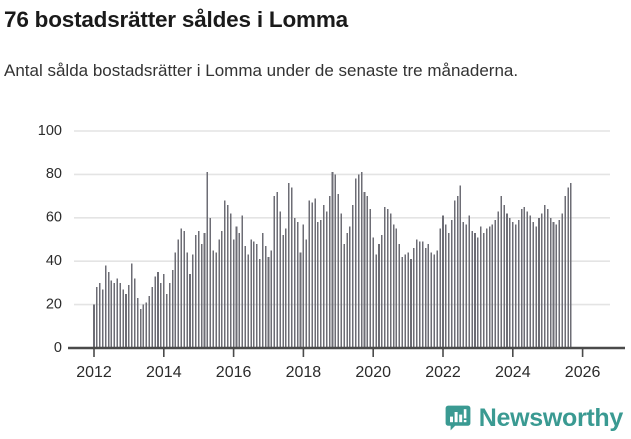  I want to click on x-tick-label: 2022, so click(443, 372).